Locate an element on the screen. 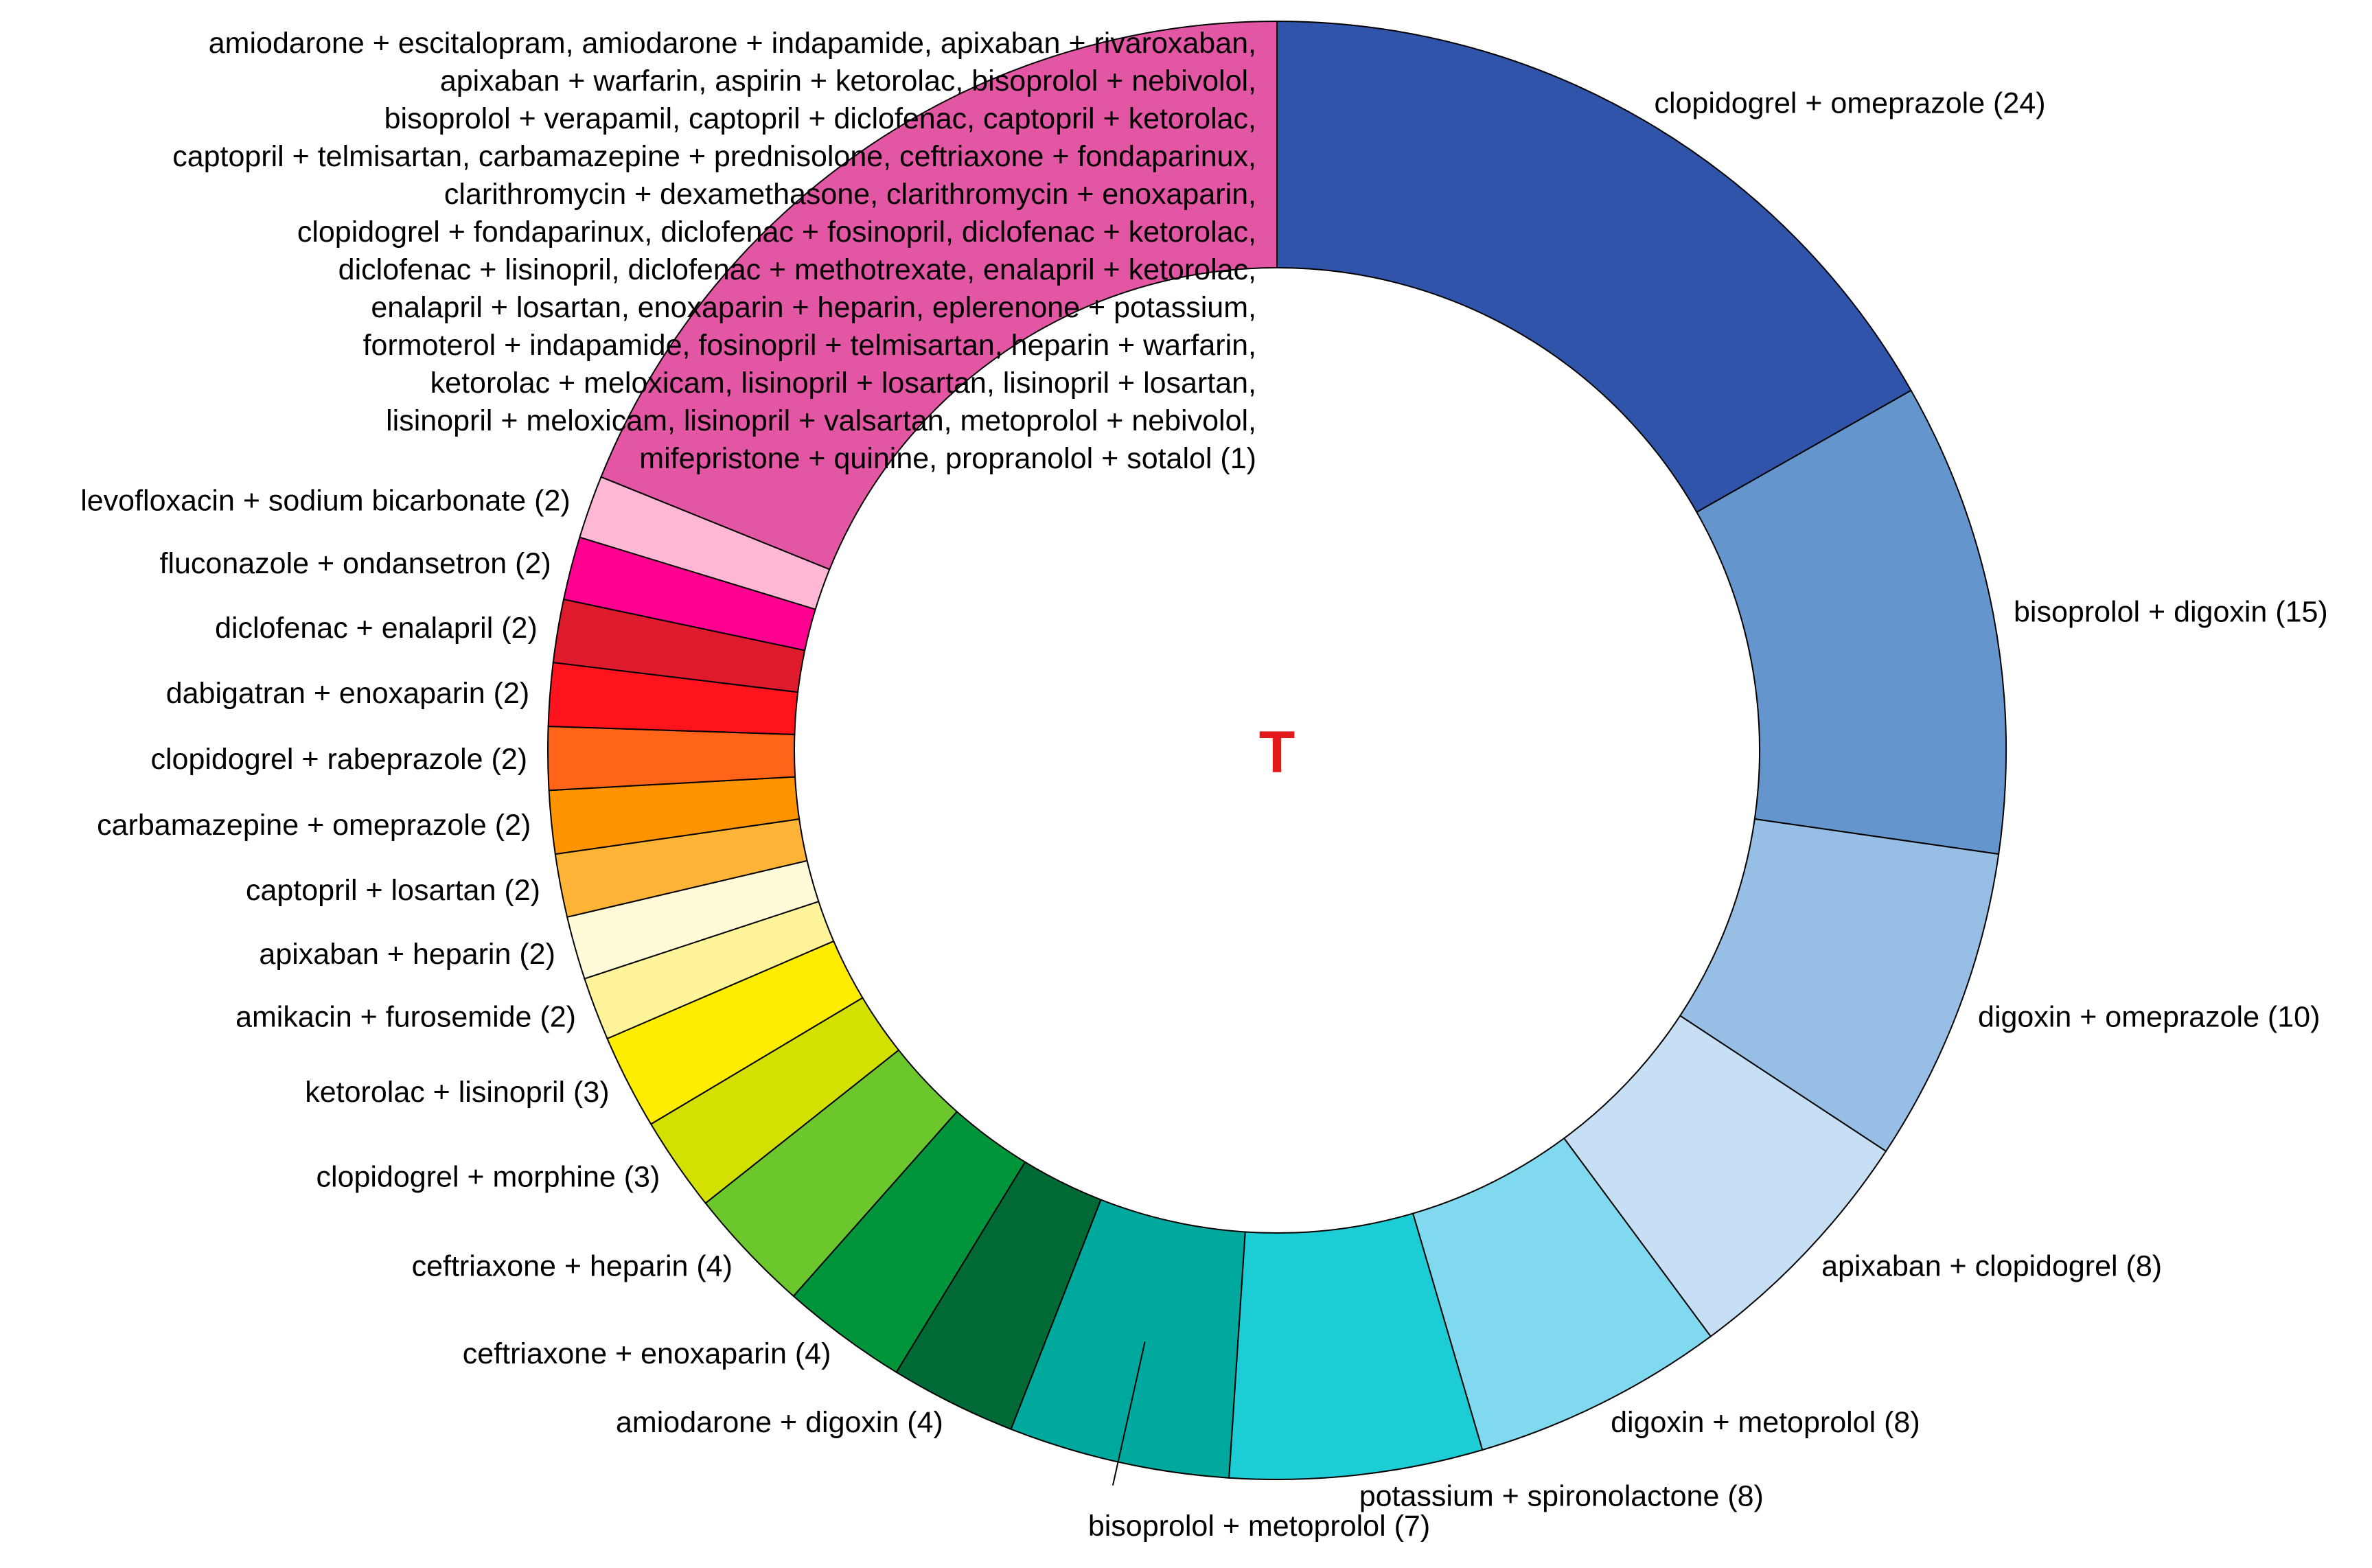 The width and height of the screenshot is (2372, 1568). label-amikacin-furosemide: amikacin + furosemide (2) is located at coordinates (405, 1016).